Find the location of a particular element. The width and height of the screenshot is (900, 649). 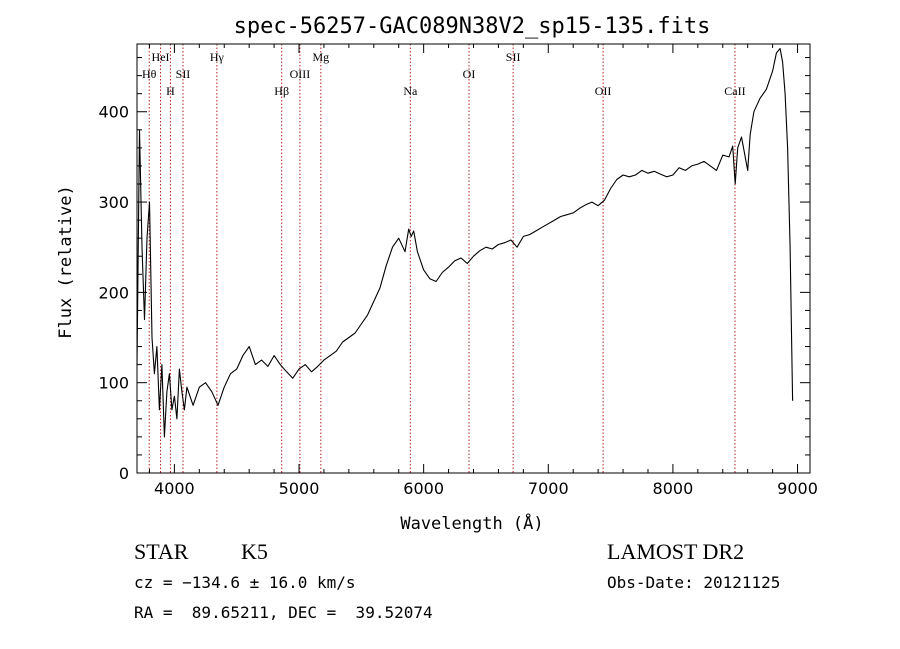

line-label: CaII is located at coordinates (734, 91).